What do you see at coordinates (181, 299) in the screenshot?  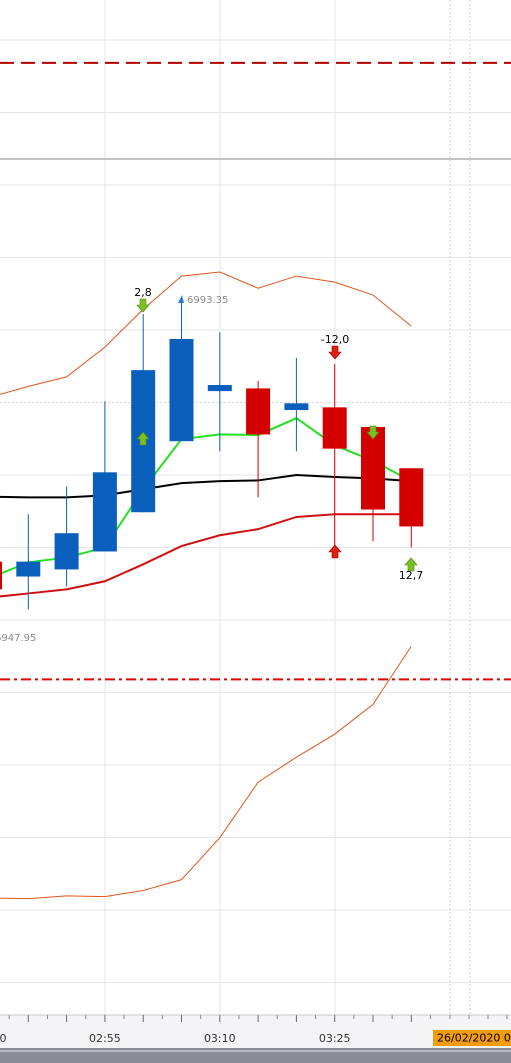 I see `high-marker` at bounding box center [181, 299].